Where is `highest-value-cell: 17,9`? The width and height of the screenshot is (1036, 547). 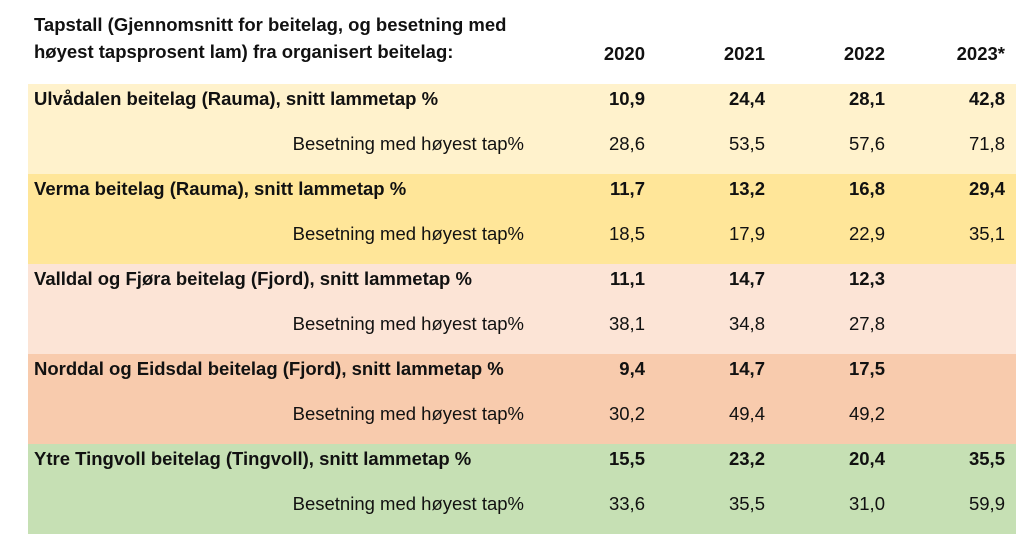 highest-value-cell: 17,9 is located at coordinates (746, 233).